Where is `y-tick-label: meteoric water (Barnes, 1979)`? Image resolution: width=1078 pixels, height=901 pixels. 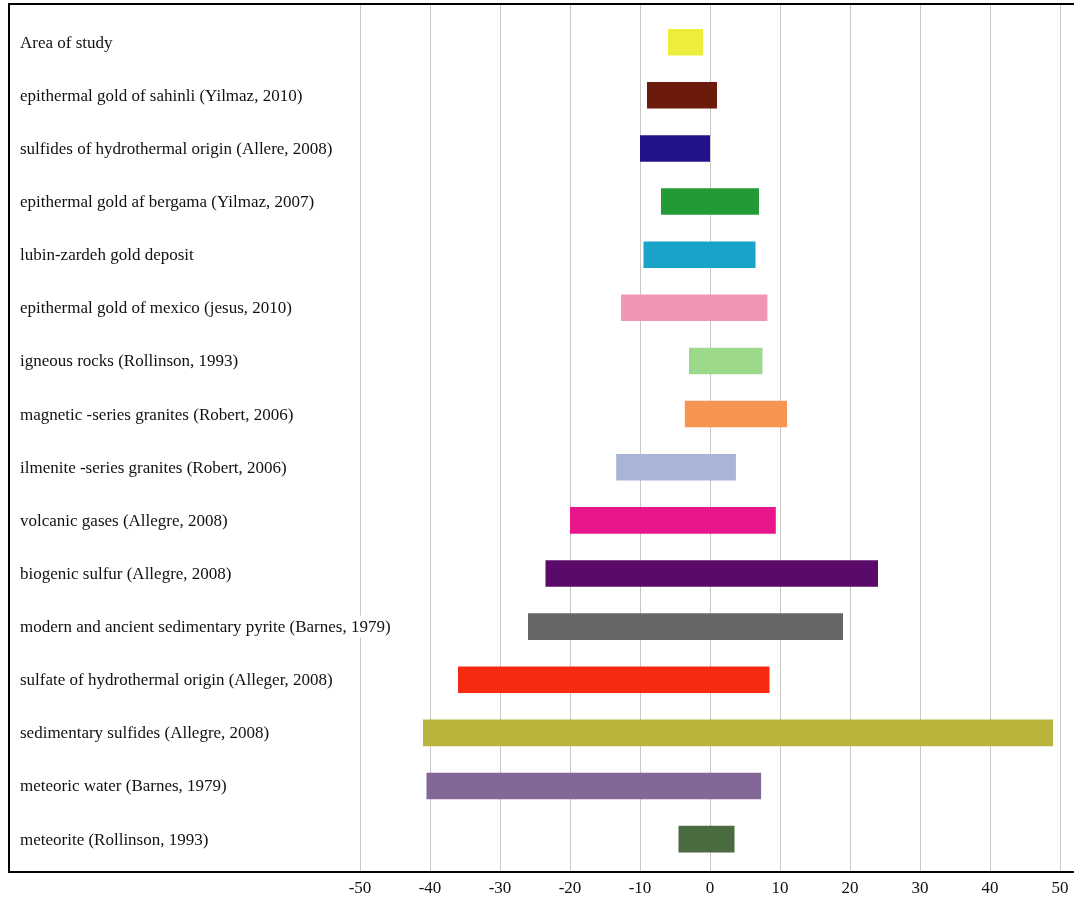
y-tick-label: meteoric water (Barnes, 1979) is located at coordinates (123, 785).